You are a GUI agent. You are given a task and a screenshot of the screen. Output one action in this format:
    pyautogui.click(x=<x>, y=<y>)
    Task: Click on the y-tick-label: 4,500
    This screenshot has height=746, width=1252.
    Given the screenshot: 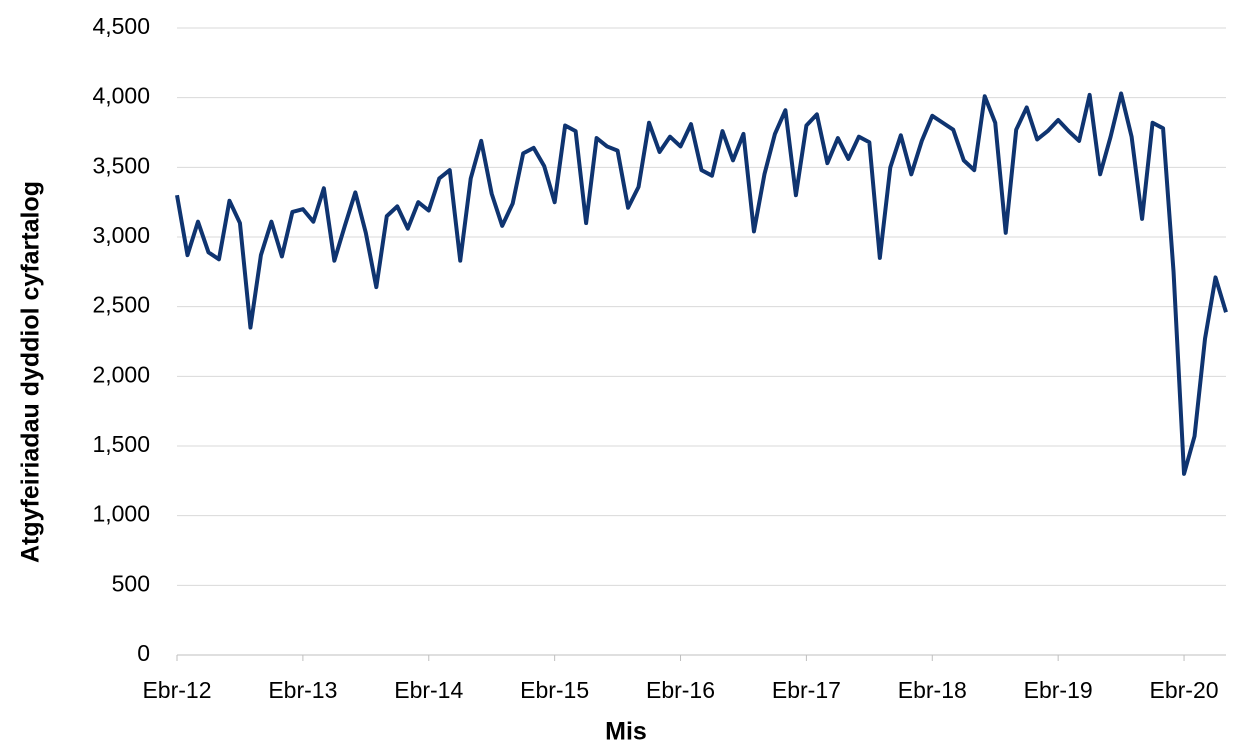 What is the action you would take?
    pyautogui.click(x=121, y=26)
    